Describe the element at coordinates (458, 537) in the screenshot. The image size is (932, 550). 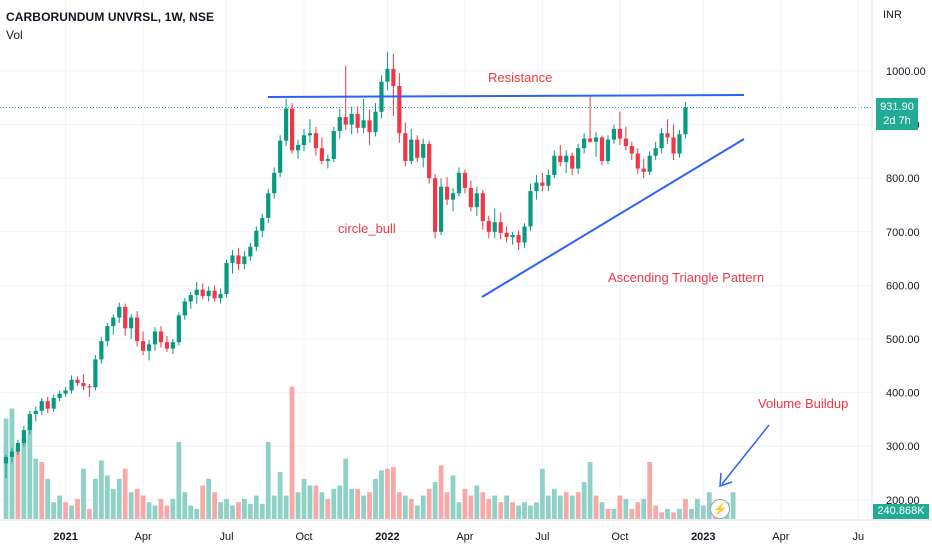
I see `time-axis: 2021 Apr Jul Oct 2022 Apr Jul Oct 2023 Apr Ju` at that location.